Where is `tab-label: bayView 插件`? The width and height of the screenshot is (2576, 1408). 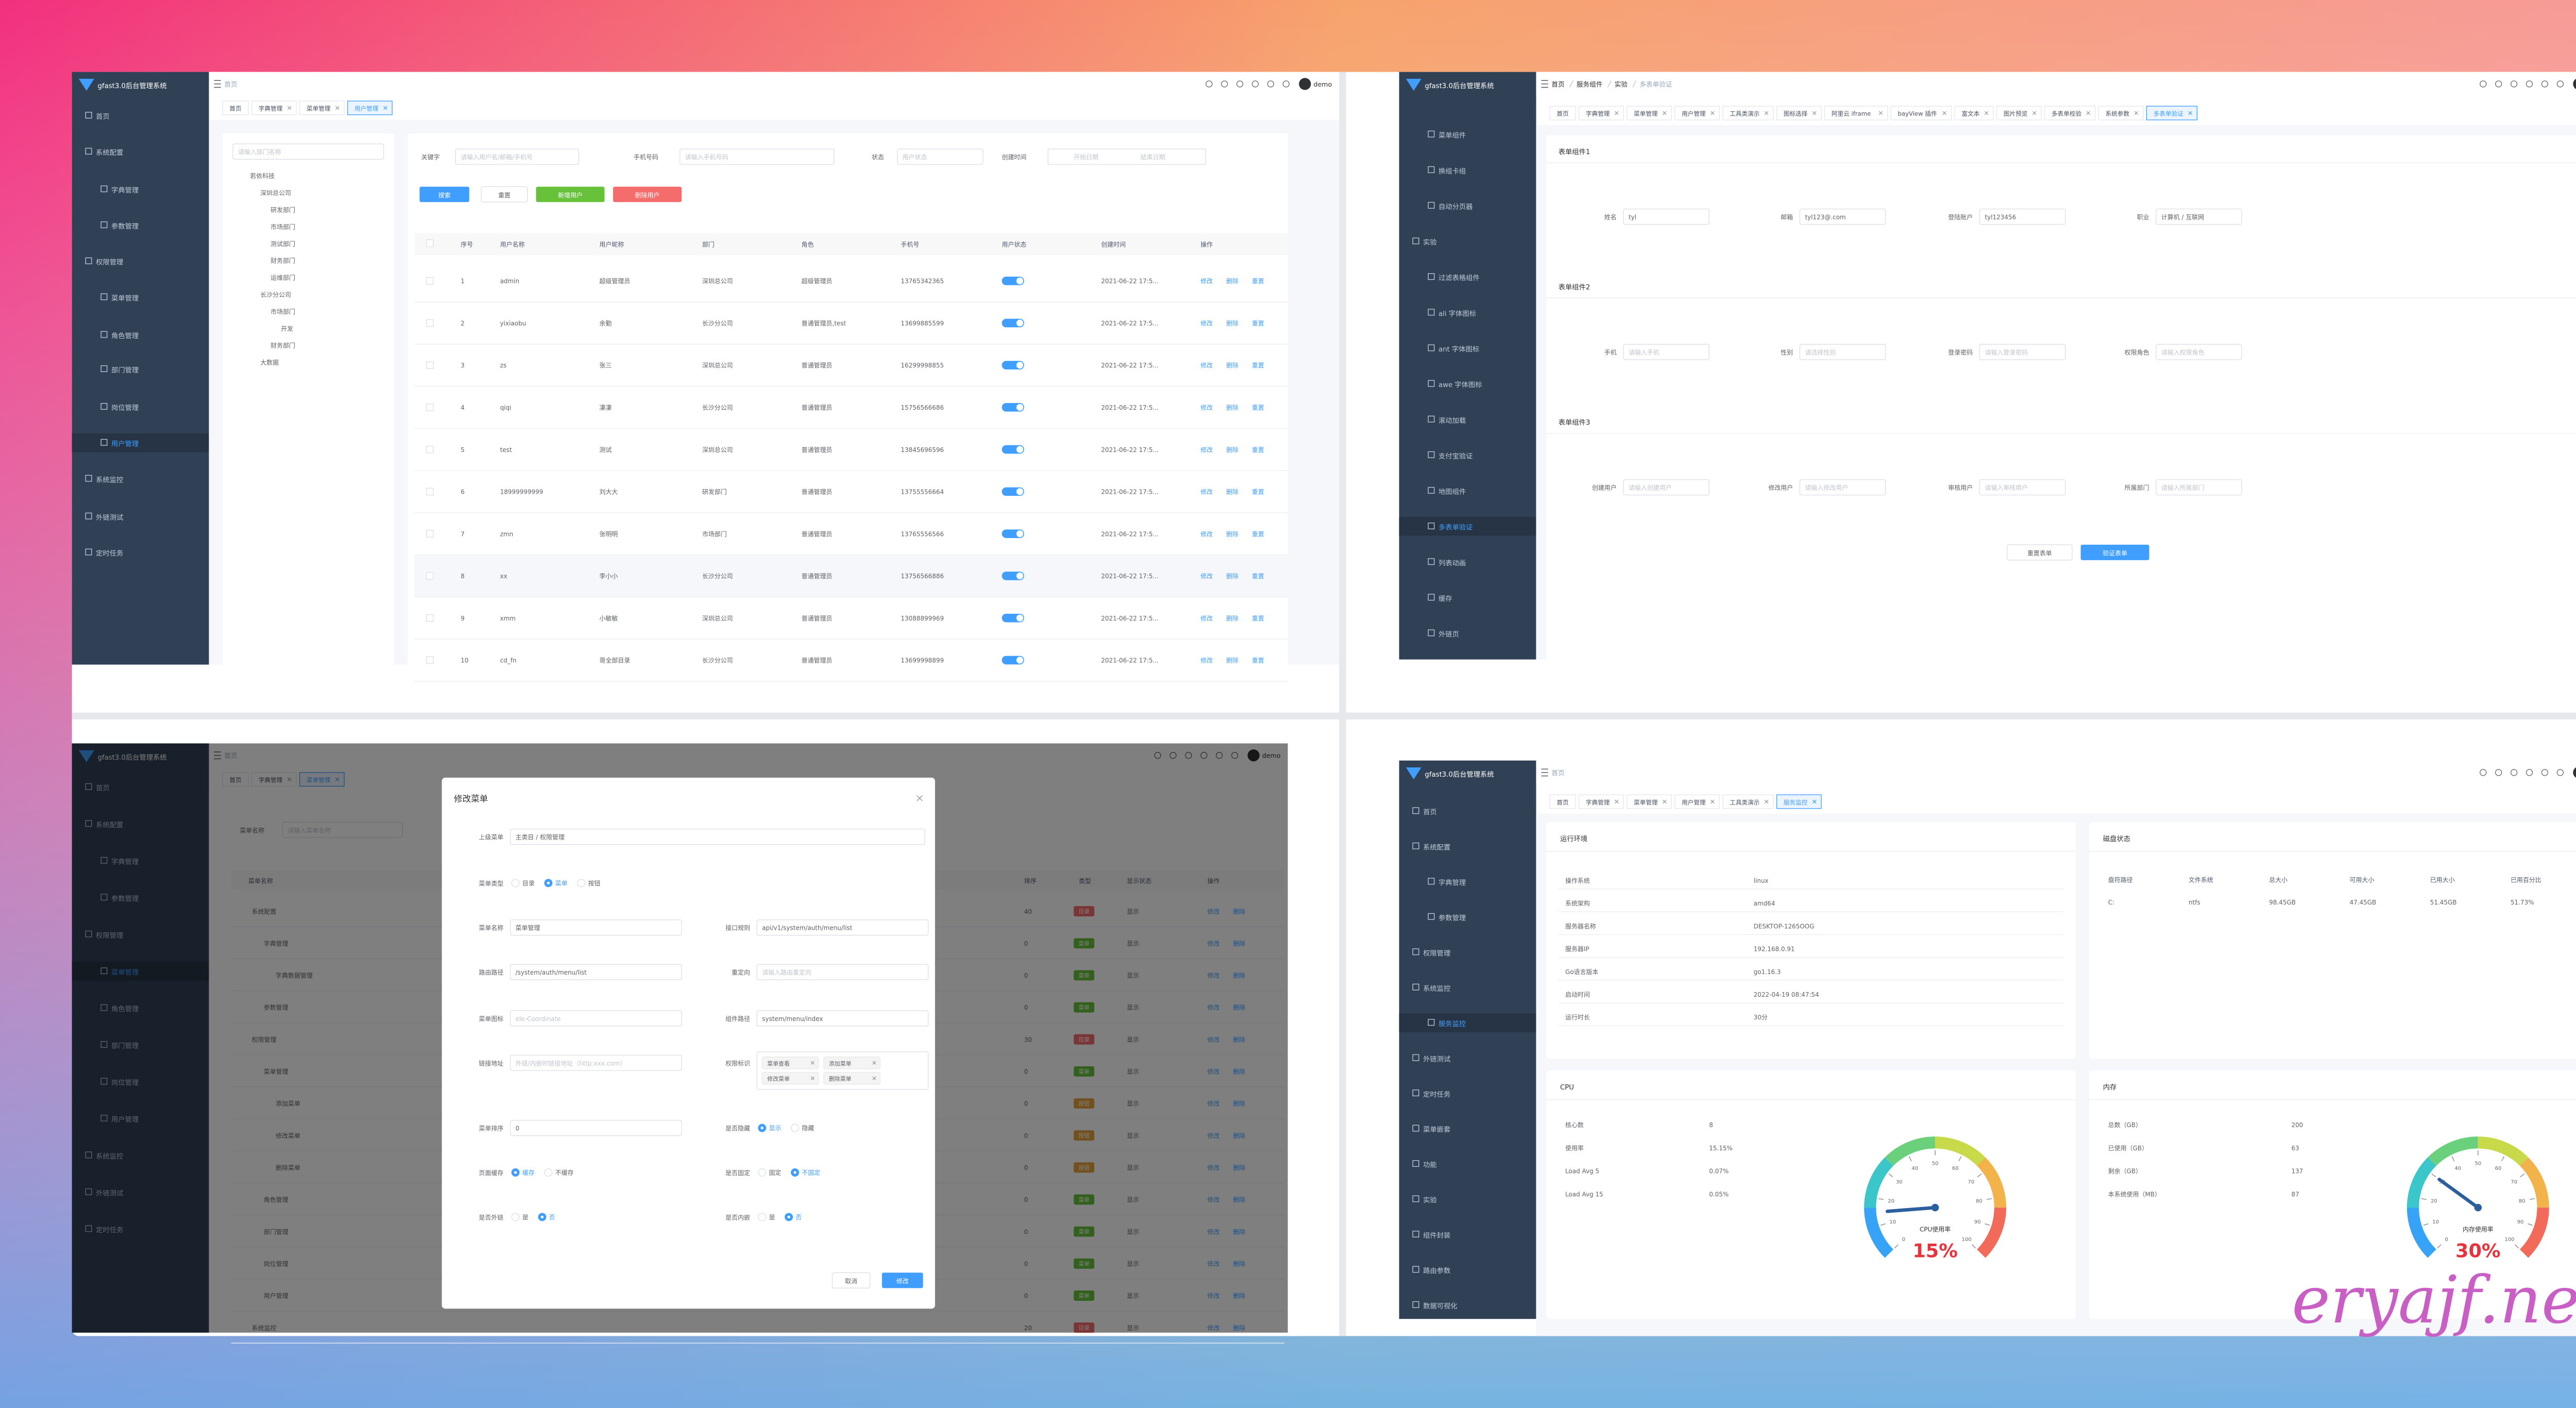 tab-label: bayView 插件 is located at coordinates (1917, 114).